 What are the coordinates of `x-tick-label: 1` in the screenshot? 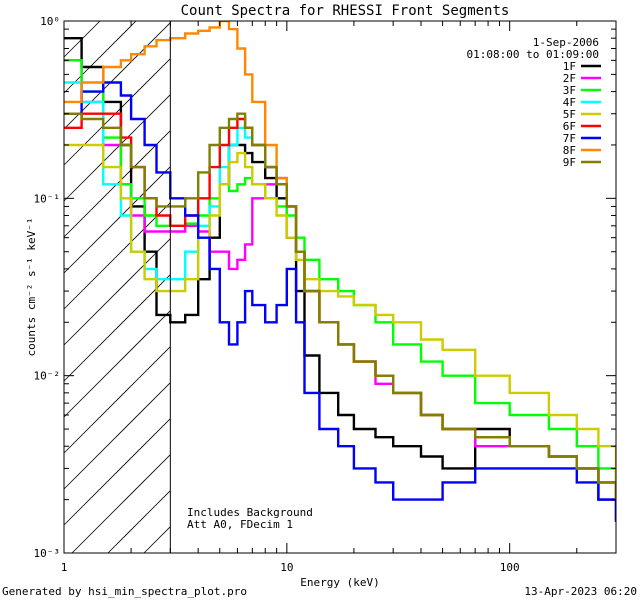 It's located at (64, 567).